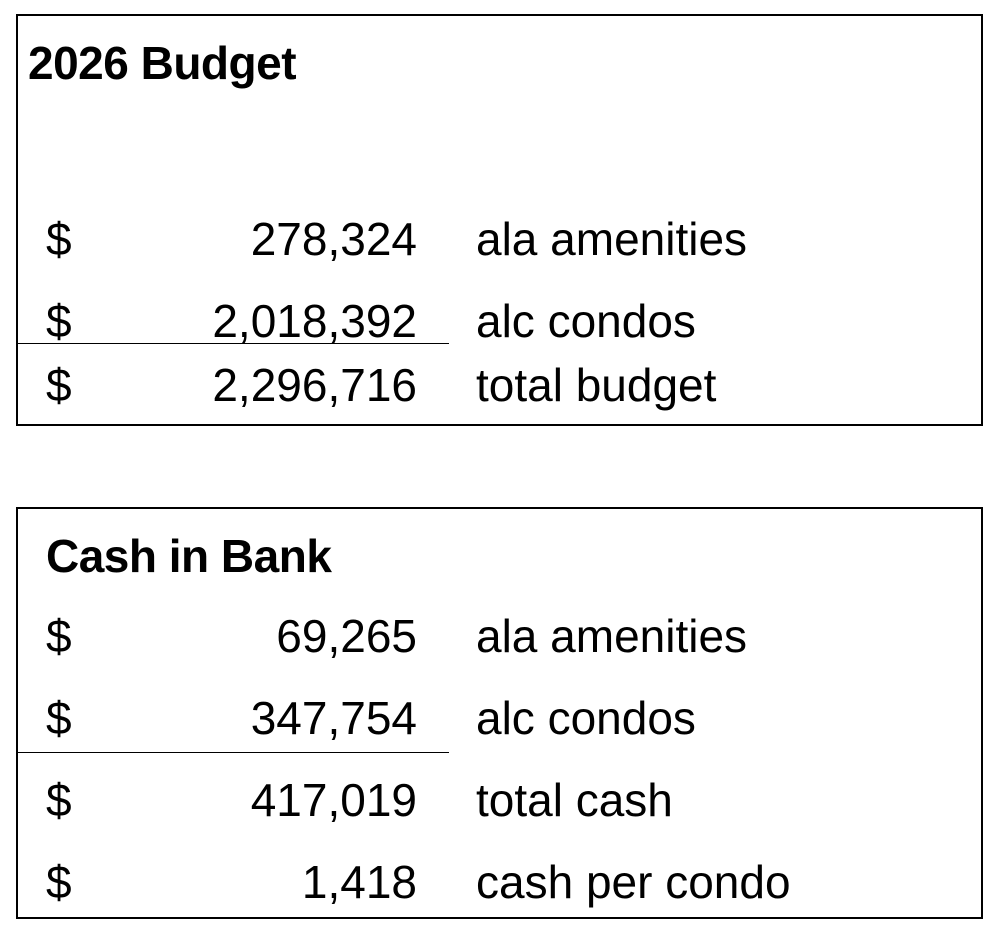 The width and height of the screenshot is (997, 930). Describe the element at coordinates (189, 556) in the screenshot. I see `cash-title: Cash in Bank` at that location.